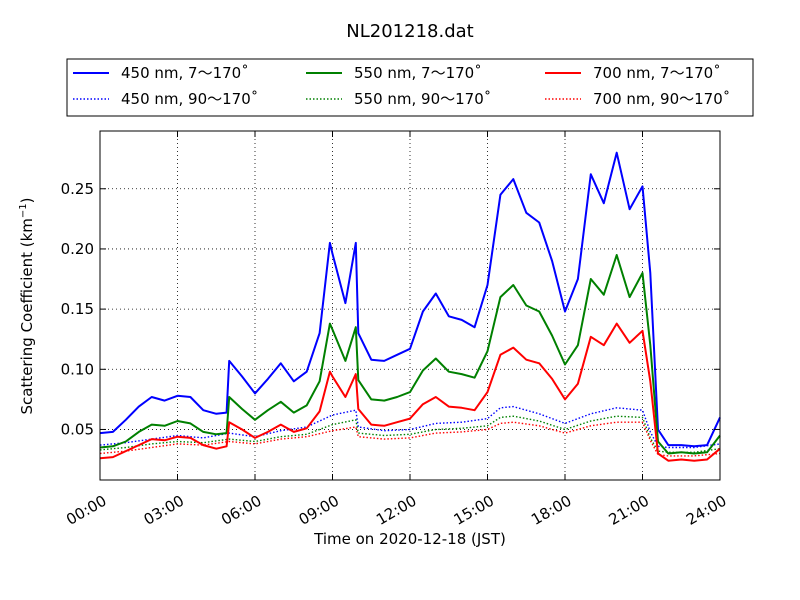 The image size is (800, 600). What do you see at coordinates (661, 99) in the screenshot?
I see `legend-label: 700 nm, 90～170˚` at bounding box center [661, 99].